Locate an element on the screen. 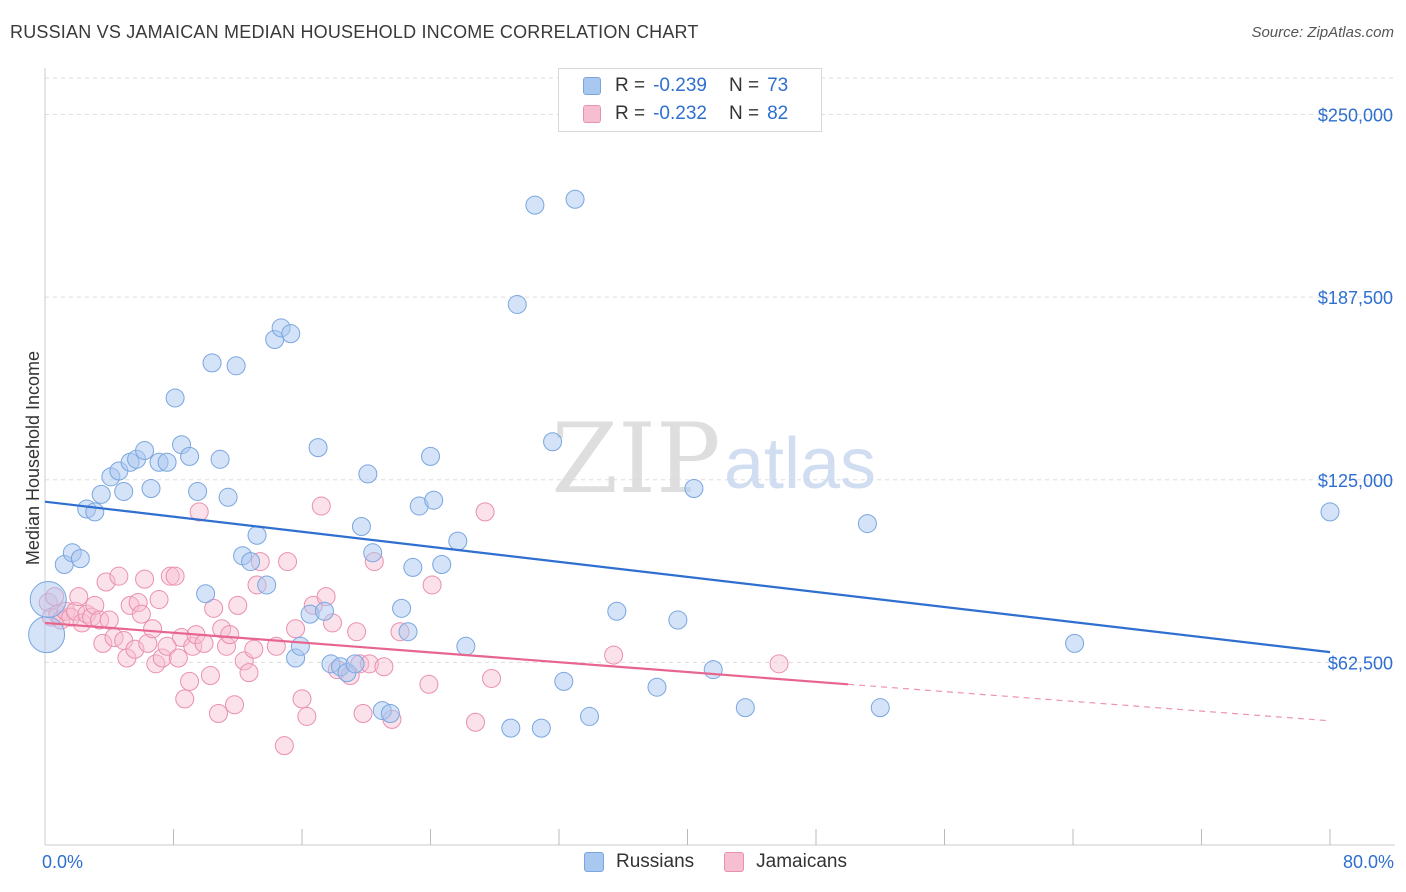 The height and width of the screenshot is (892, 1406). jamaicans-legend-swatch is located at coordinates (734, 862).